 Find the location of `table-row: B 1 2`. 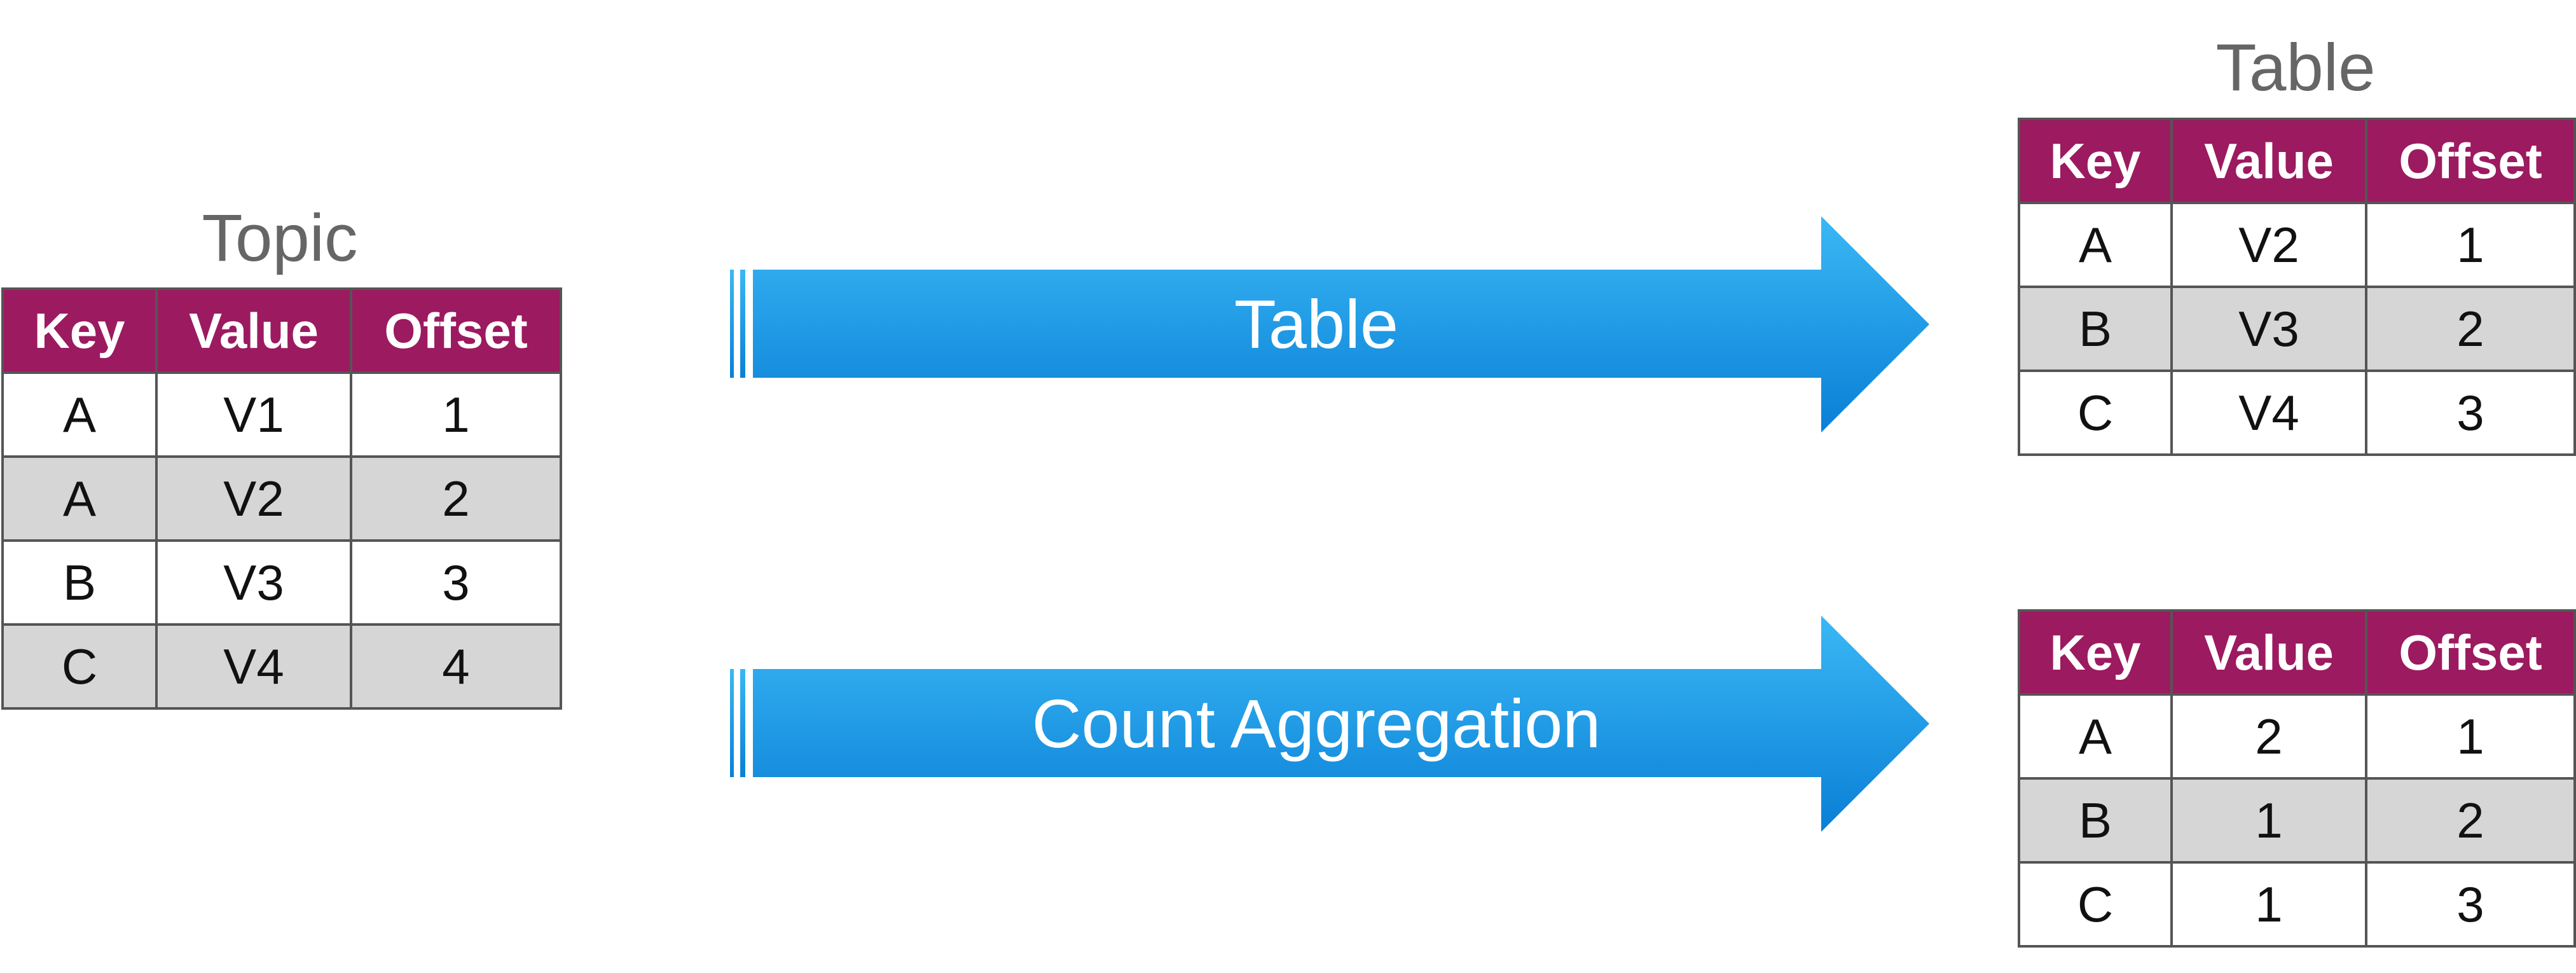

table-row: B 1 2 is located at coordinates (2297, 820).